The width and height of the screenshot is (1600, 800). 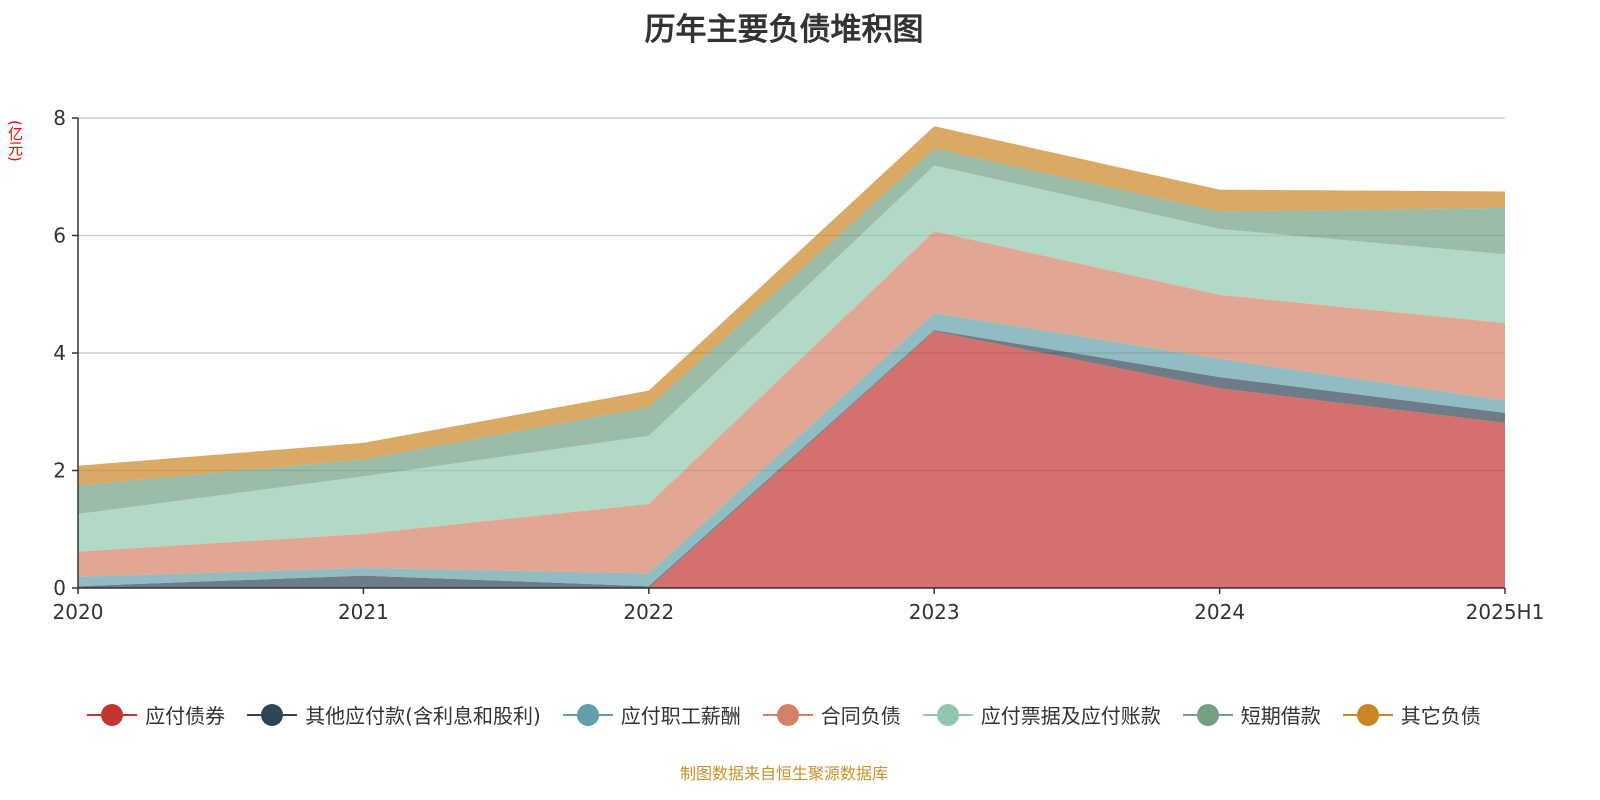 What do you see at coordinates (78, 612) in the screenshot?
I see `x-tick-label: 2020` at bounding box center [78, 612].